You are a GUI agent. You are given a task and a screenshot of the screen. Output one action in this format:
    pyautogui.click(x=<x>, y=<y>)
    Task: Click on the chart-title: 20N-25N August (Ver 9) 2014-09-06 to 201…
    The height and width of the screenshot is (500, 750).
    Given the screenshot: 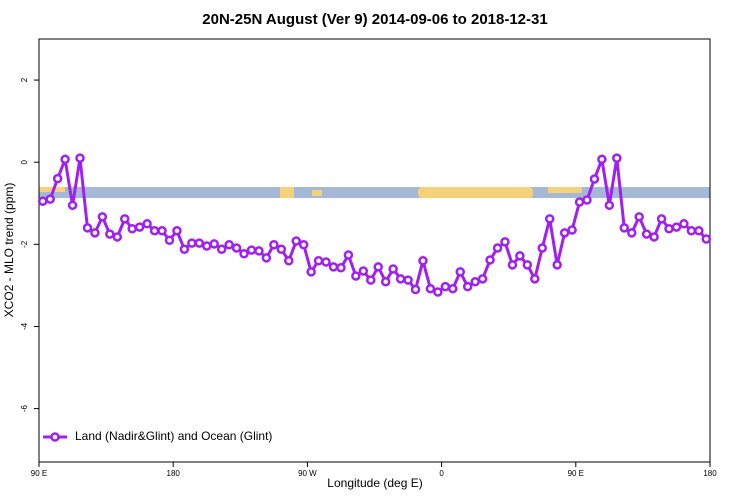 What is the action you would take?
    pyautogui.click(x=374, y=19)
    